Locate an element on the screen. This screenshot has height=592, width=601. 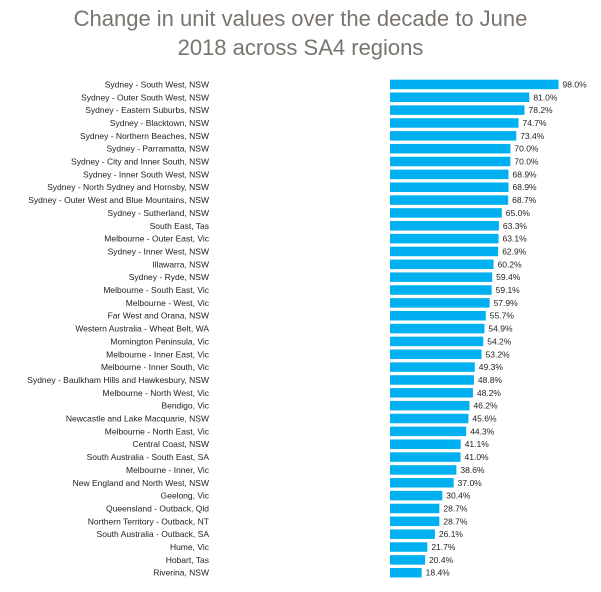
category-label: Western Australia - Wheat Belt, WA is located at coordinates (142, 329).